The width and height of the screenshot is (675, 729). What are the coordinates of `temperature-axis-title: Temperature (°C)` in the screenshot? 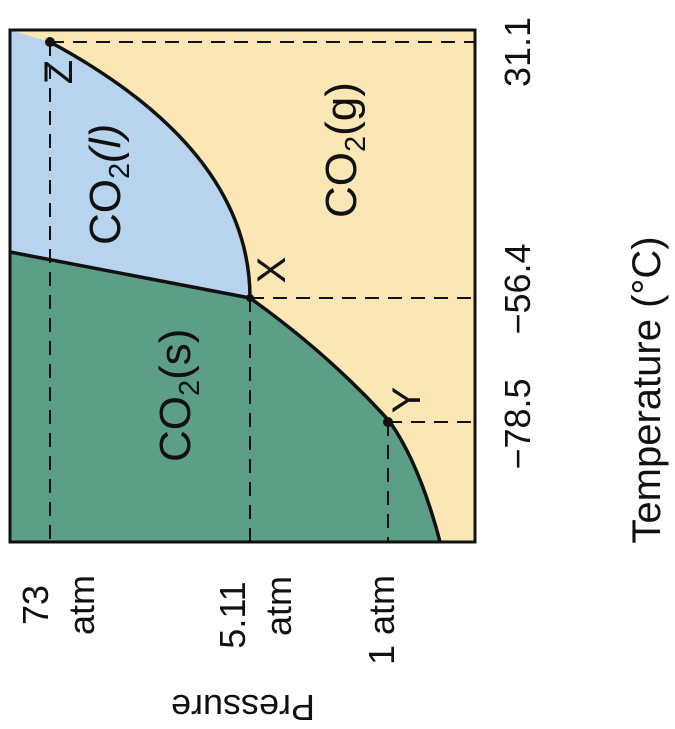 It's located at (647, 389).